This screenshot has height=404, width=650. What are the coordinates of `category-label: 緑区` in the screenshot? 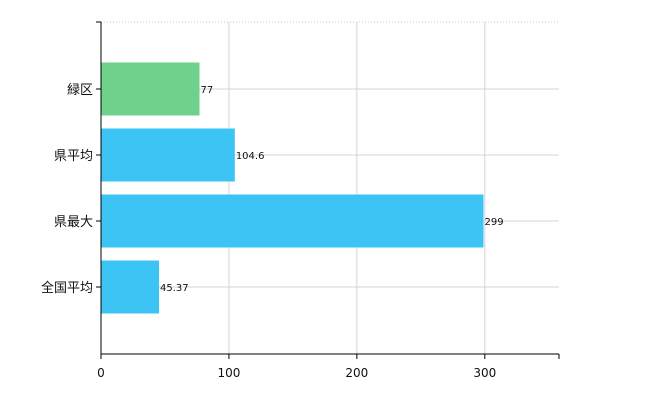 It's located at (80, 90).